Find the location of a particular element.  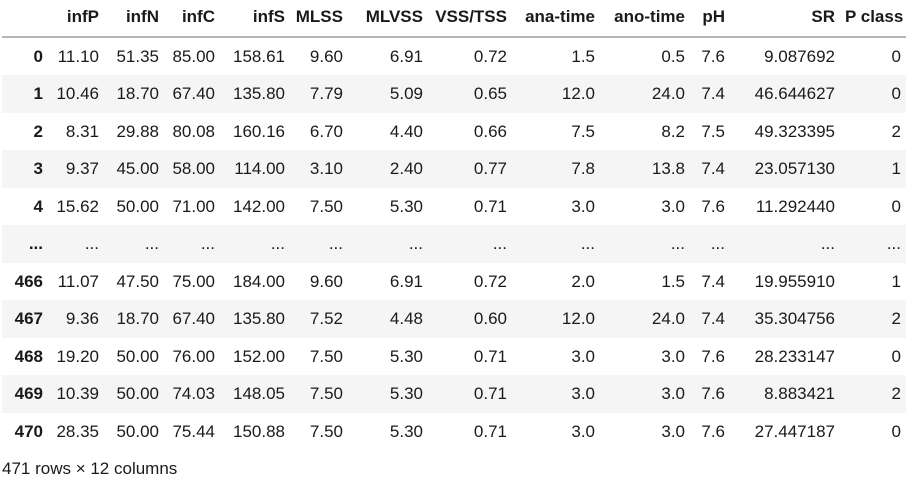

cell: 76.00 is located at coordinates (193, 356).